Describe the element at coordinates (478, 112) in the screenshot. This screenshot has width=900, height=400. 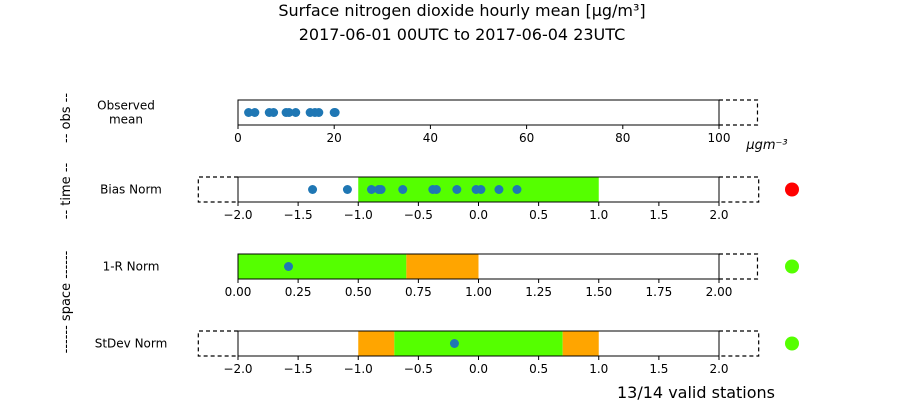
I see `axis-frame` at that location.